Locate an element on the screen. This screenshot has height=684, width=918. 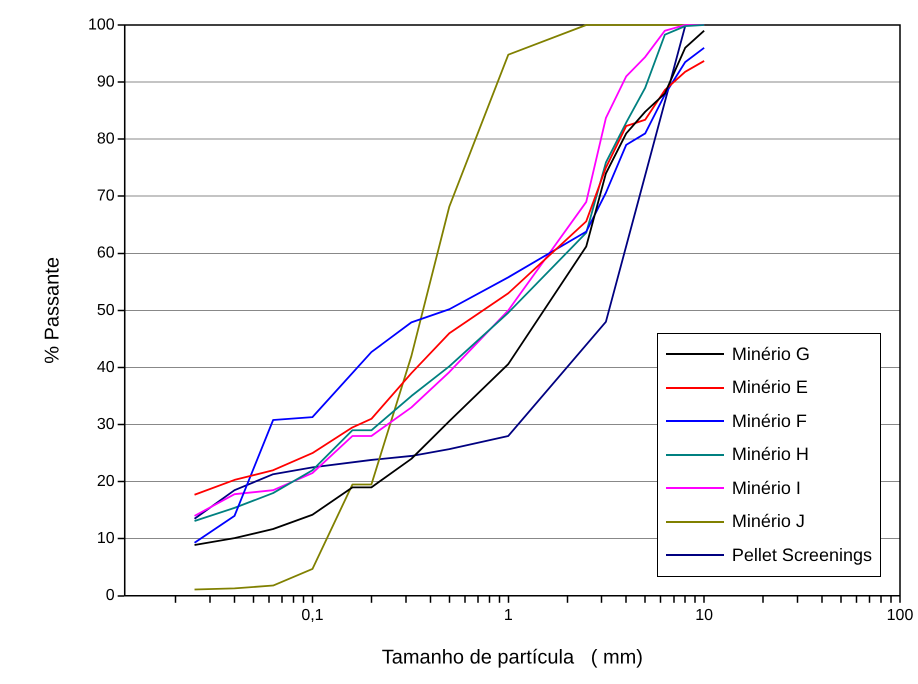
x-tick-label: 10 is located at coordinates (704, 615).